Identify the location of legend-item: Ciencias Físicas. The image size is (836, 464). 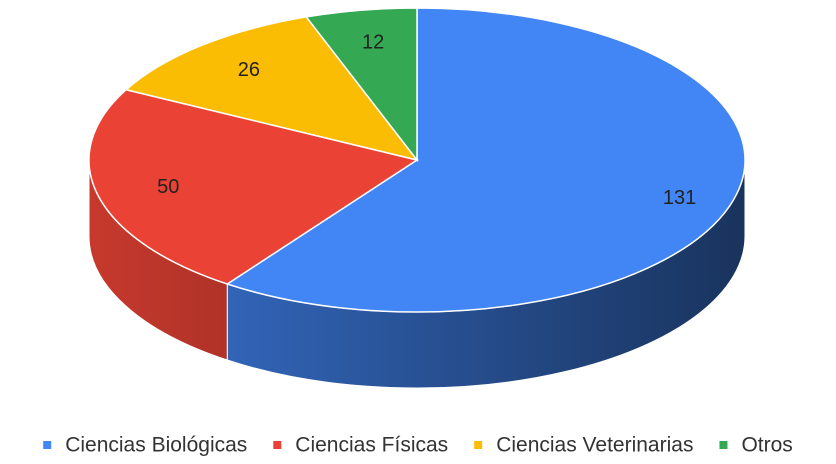
(360, 445).